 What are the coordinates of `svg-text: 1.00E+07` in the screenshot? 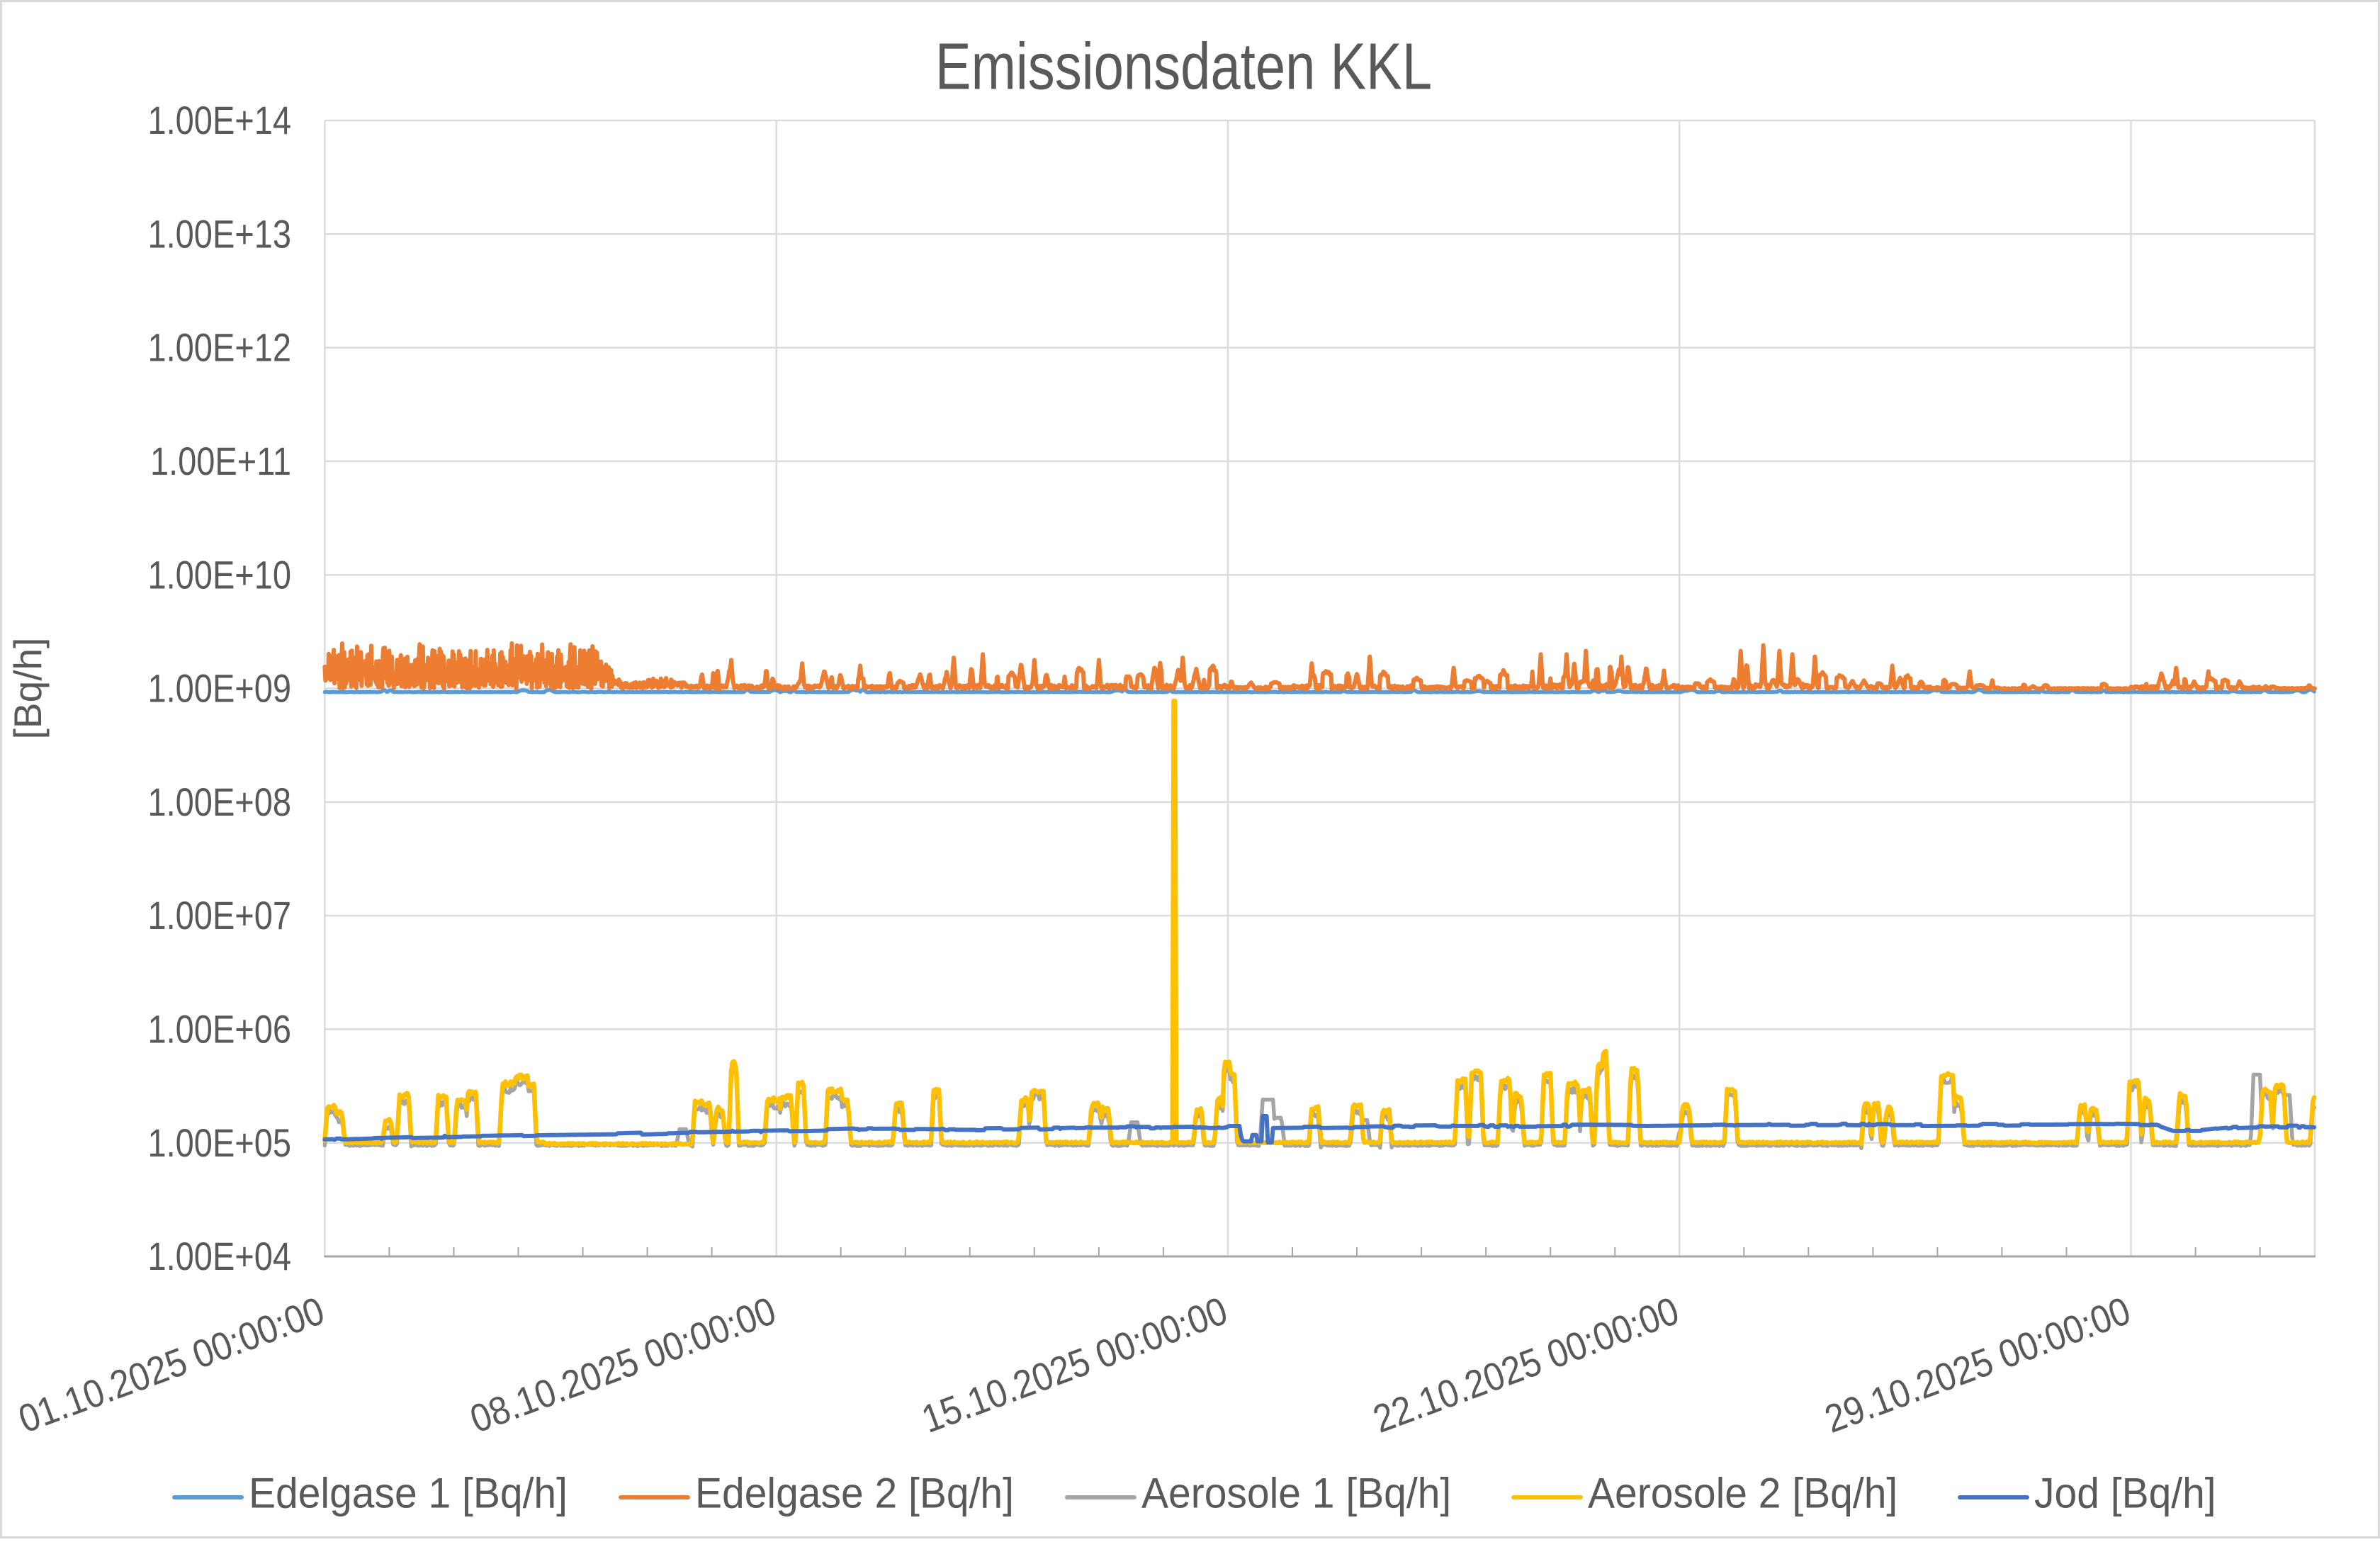 It's located at (219, 915).